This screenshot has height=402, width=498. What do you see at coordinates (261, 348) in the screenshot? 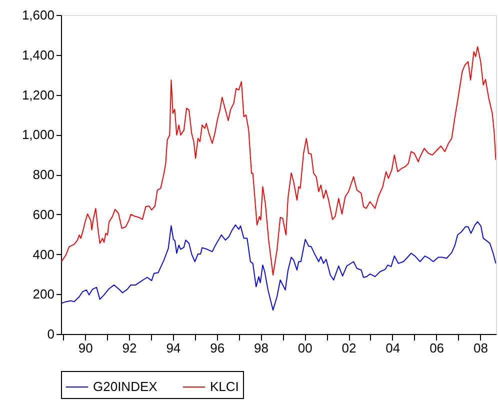
I see `x-tick-label: 98` at bounding box center [261, 348].